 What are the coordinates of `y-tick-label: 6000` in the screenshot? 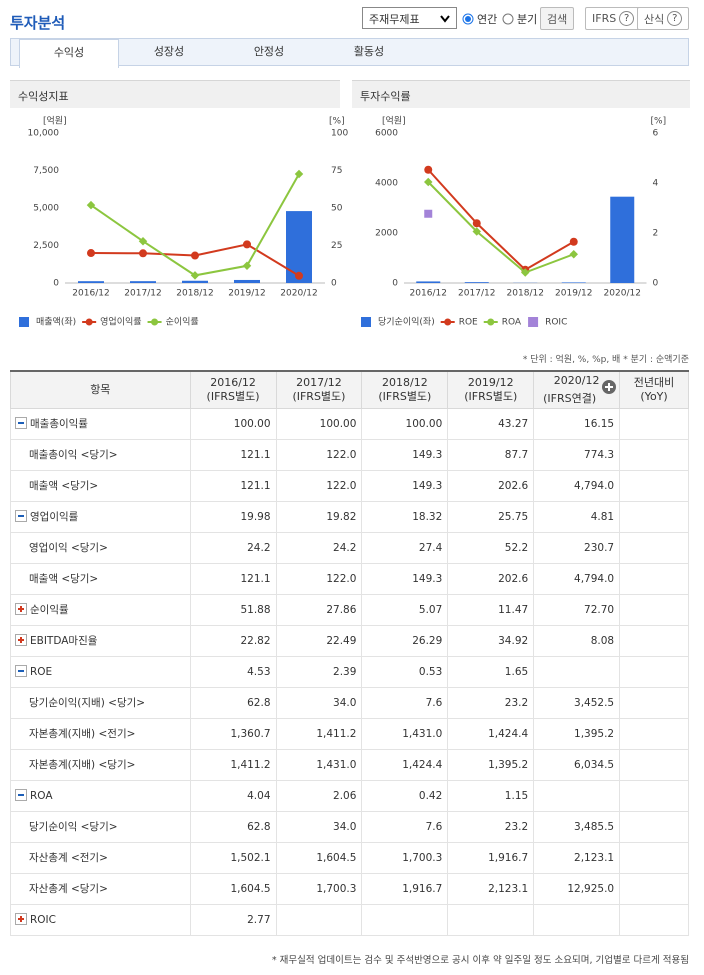 It's located at (386, 134).